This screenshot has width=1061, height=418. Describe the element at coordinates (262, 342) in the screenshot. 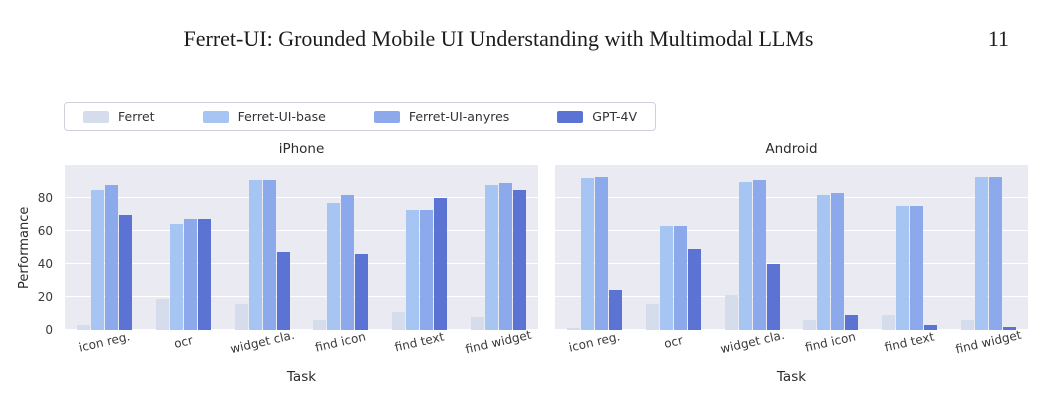

I see `x-tick-label: widget cla.` at that location.